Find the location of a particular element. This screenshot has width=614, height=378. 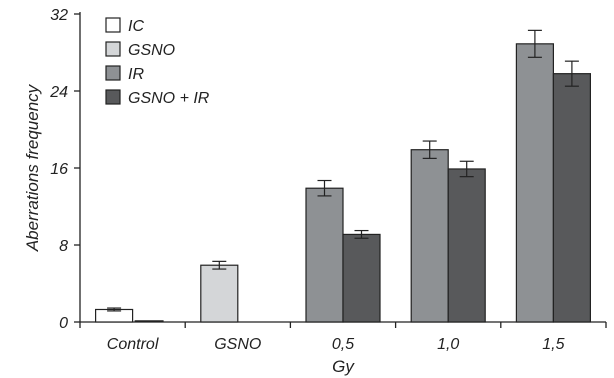

legend-label: GSNO is located at coordinates (151, 50).